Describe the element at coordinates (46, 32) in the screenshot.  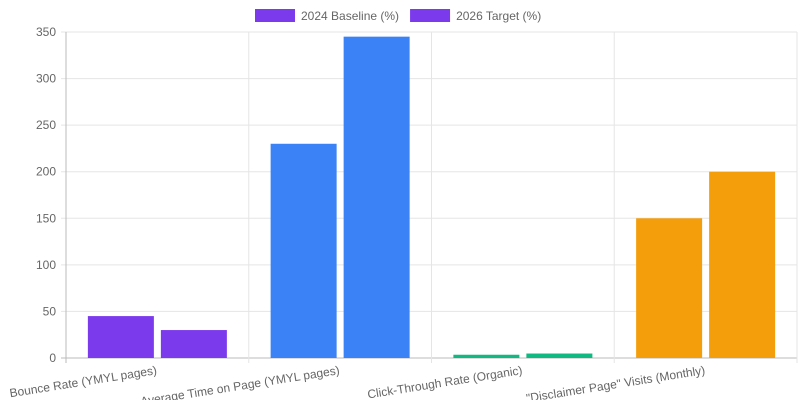
I see `y-tick-label: 350` at that location.